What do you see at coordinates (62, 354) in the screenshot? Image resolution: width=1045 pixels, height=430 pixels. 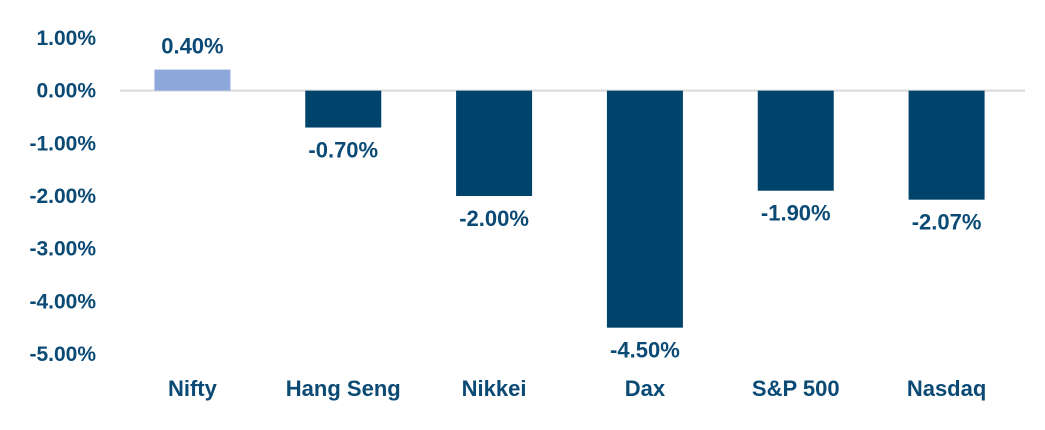 I see `y-tick-label: -5.00%` at bounding box center [62, 354].